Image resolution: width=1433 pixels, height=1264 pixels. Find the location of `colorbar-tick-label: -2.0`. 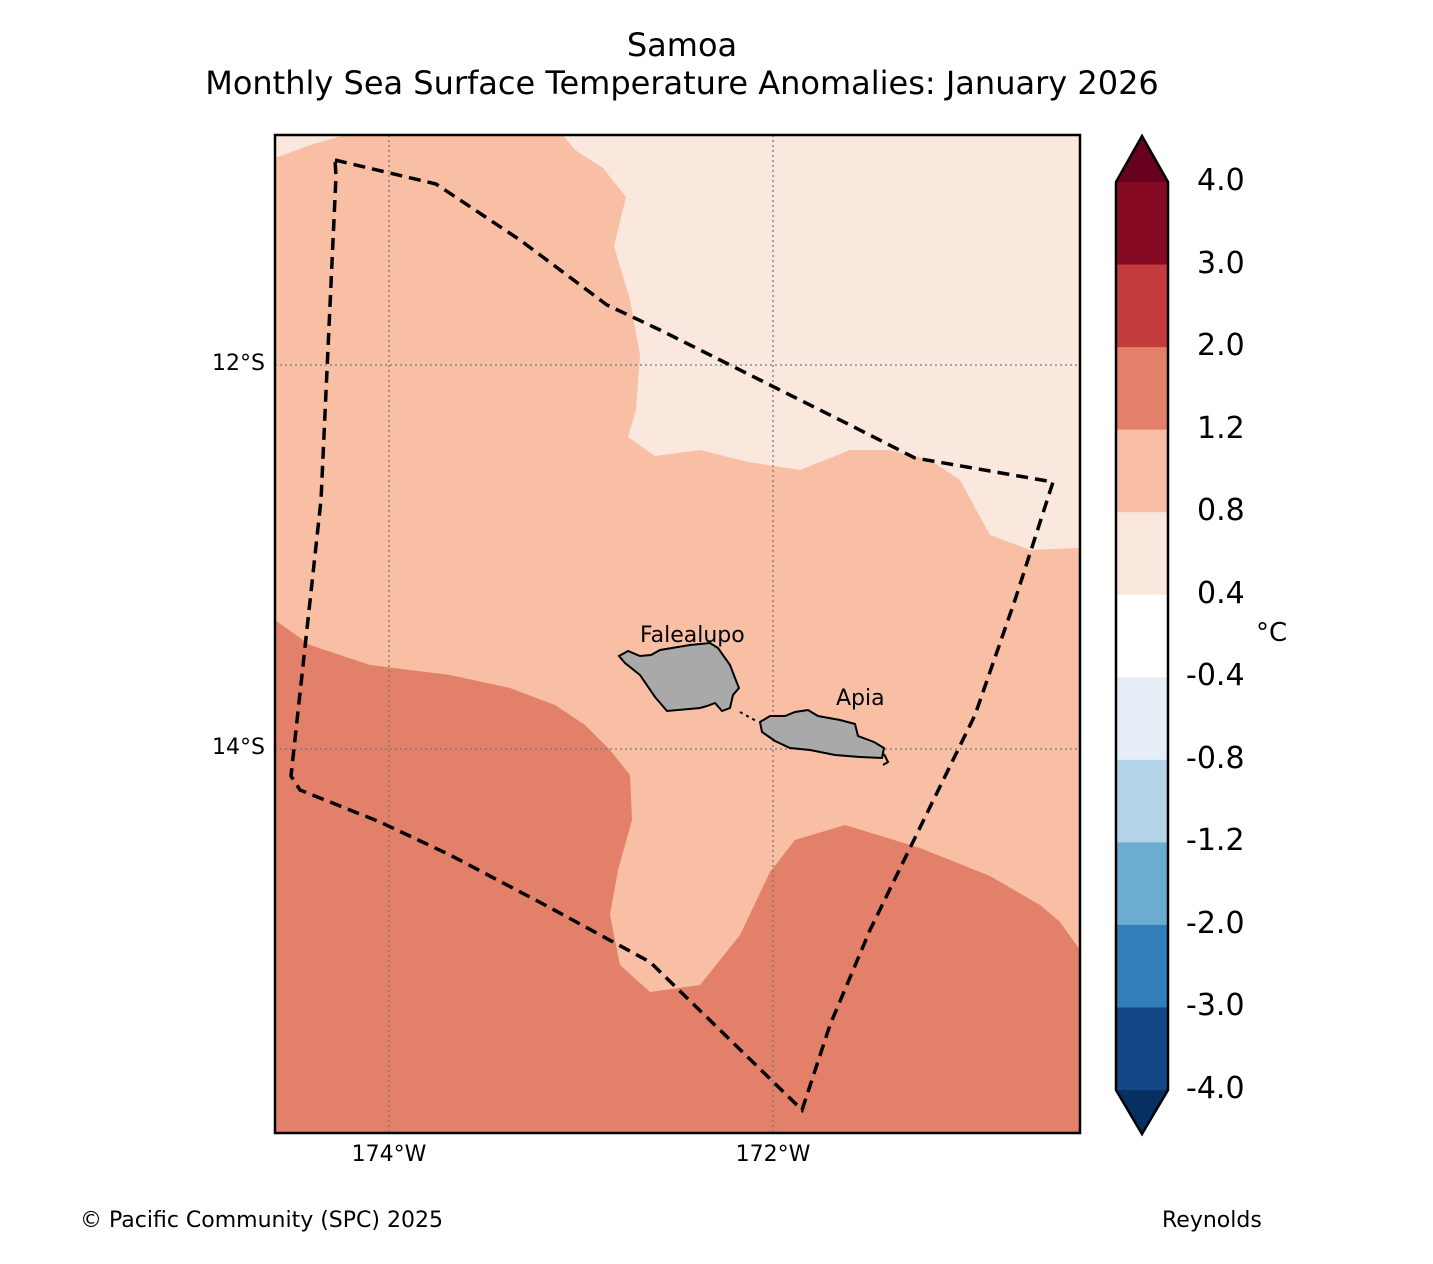

colorbar-tick-label: -2.0 is located at coordinates (1215, 923).